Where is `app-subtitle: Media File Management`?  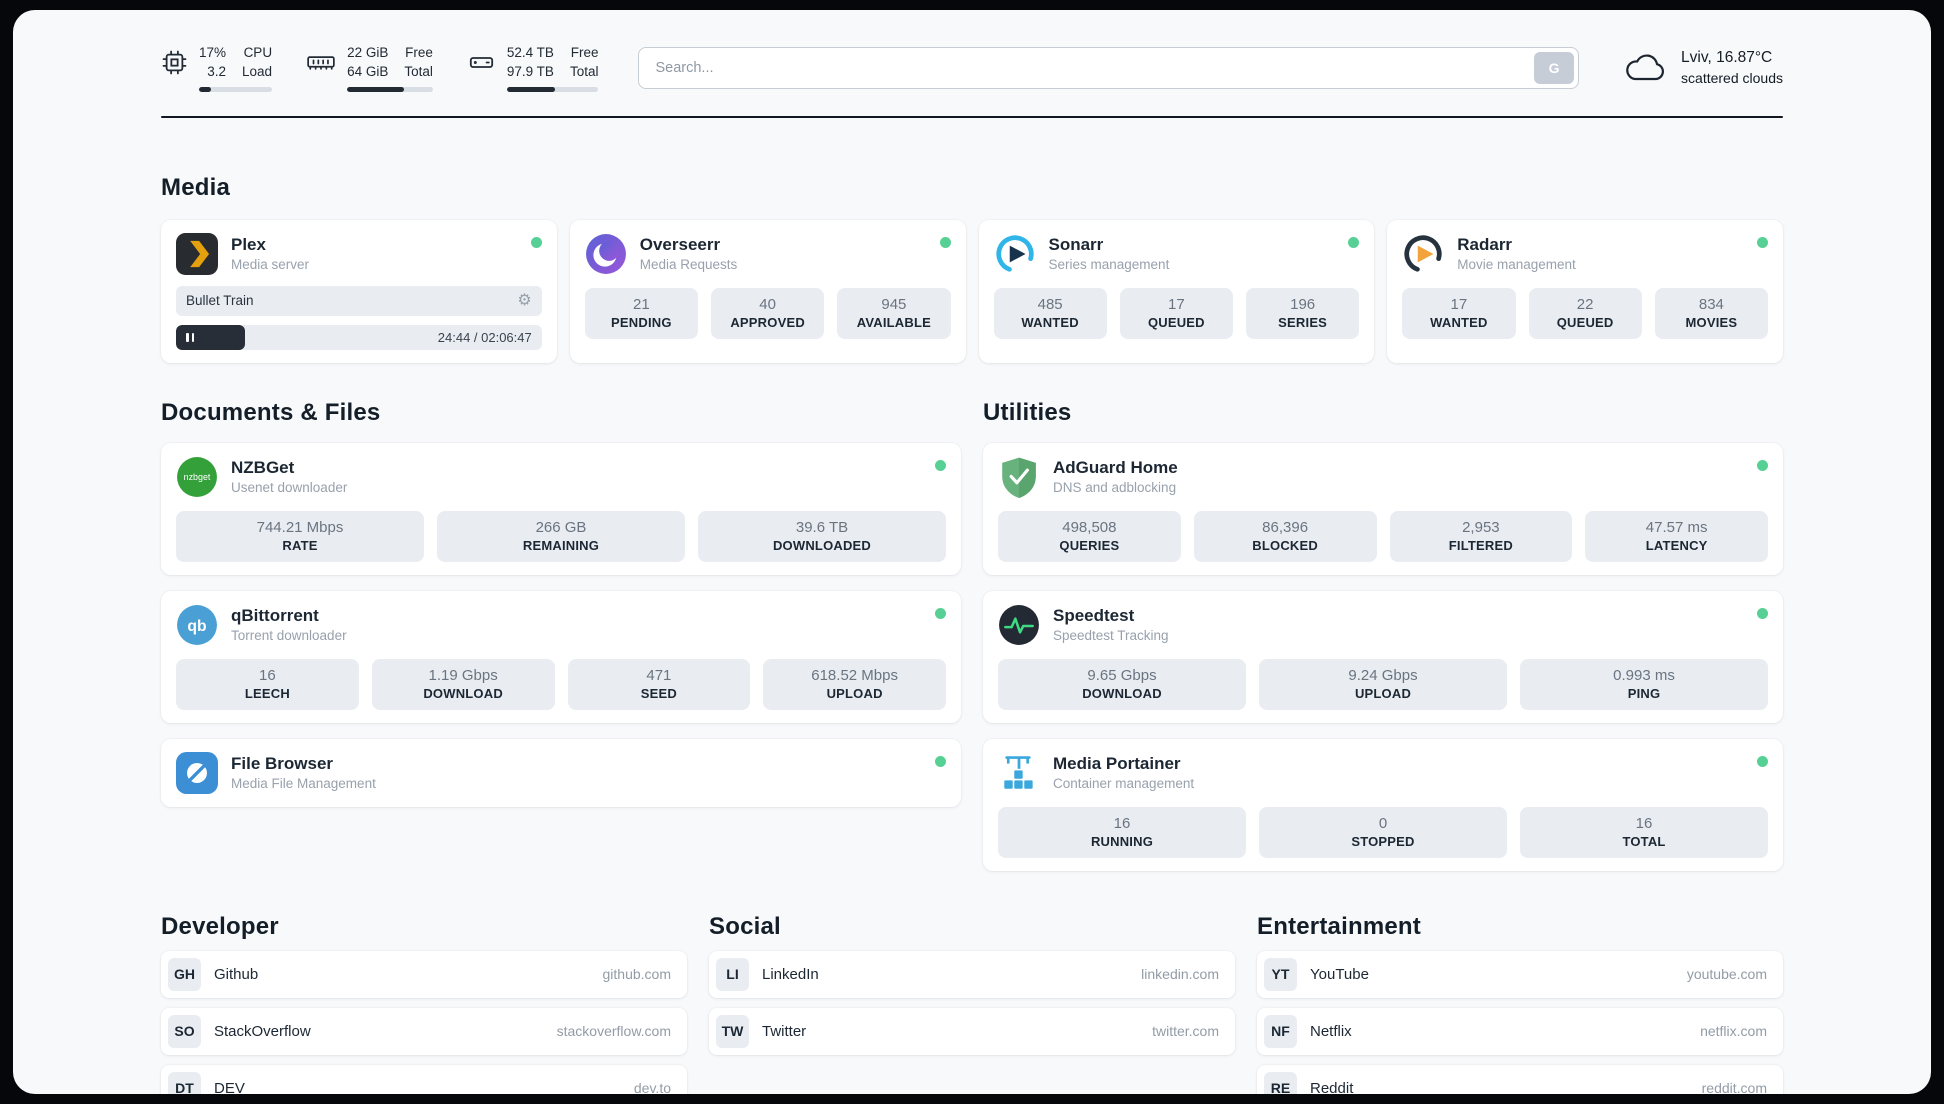 app-subtitle: Media File Management is located at coordinates (303, 784).